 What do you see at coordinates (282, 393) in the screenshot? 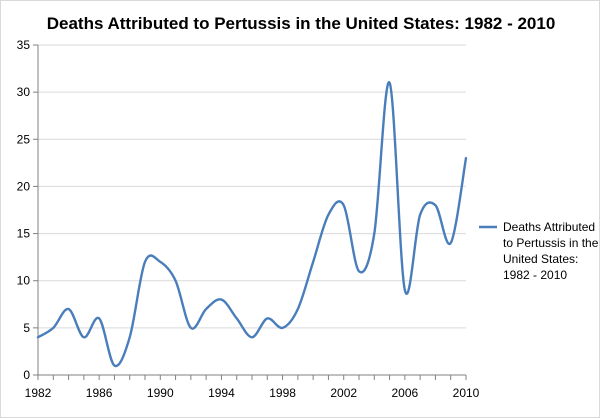
I see `x-tick-label: 1998` at bounding box center [282, 393].